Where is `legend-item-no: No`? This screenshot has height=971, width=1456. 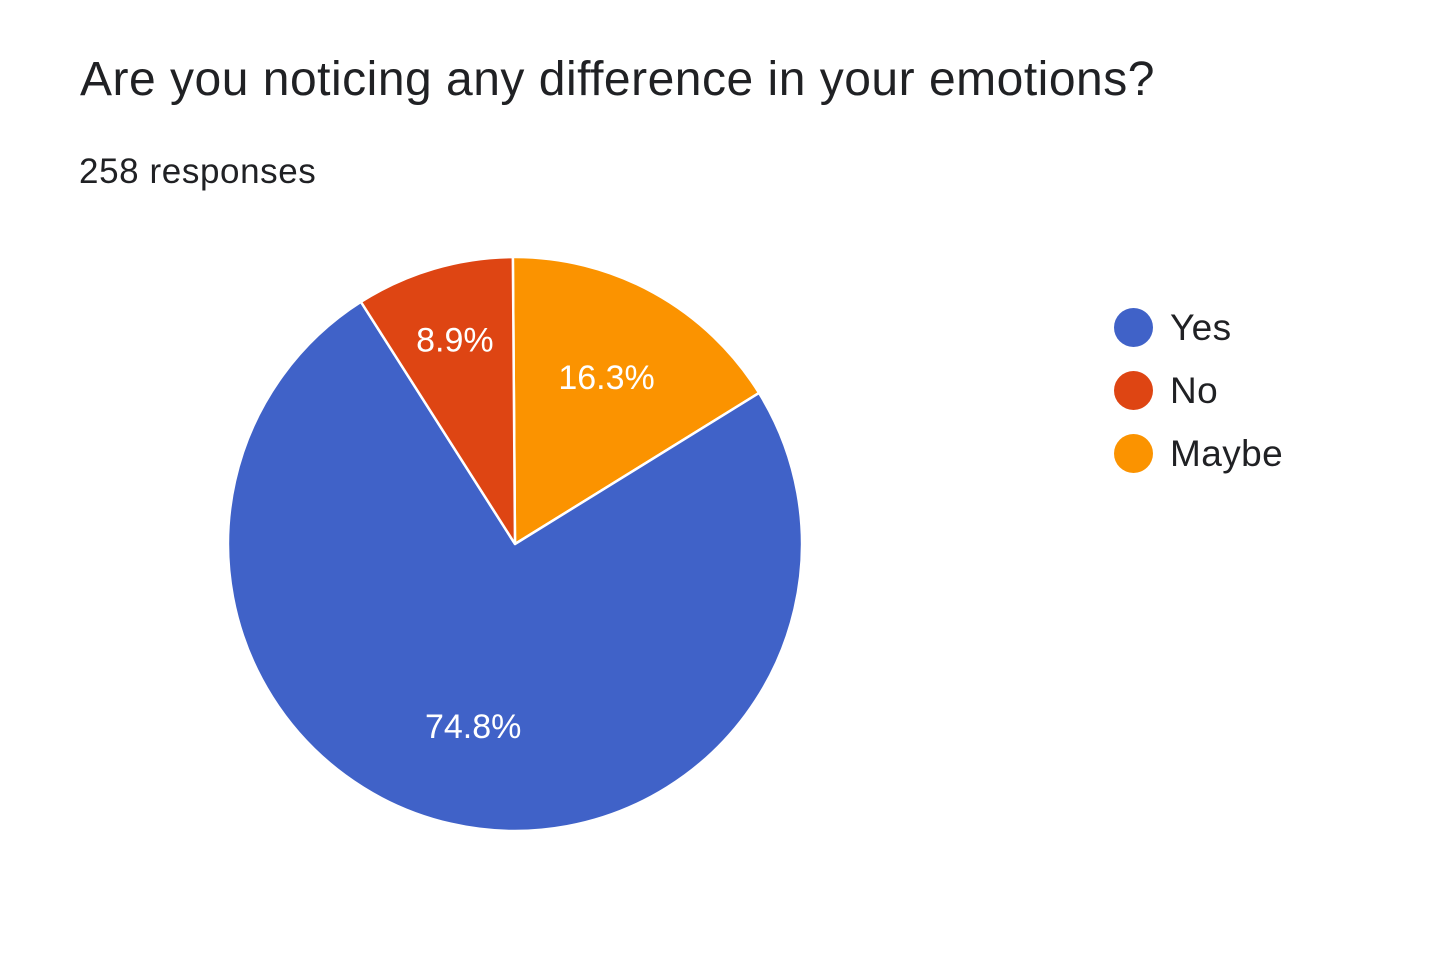
legend-item-no: No is located at coordinates (1198, 390).